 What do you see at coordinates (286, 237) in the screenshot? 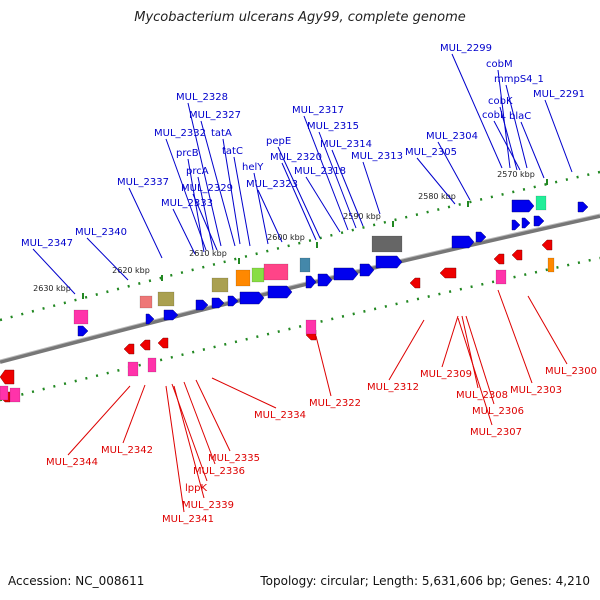
I see `scale-tick-label: 2600 kbp` at bounding box center [286, 237].